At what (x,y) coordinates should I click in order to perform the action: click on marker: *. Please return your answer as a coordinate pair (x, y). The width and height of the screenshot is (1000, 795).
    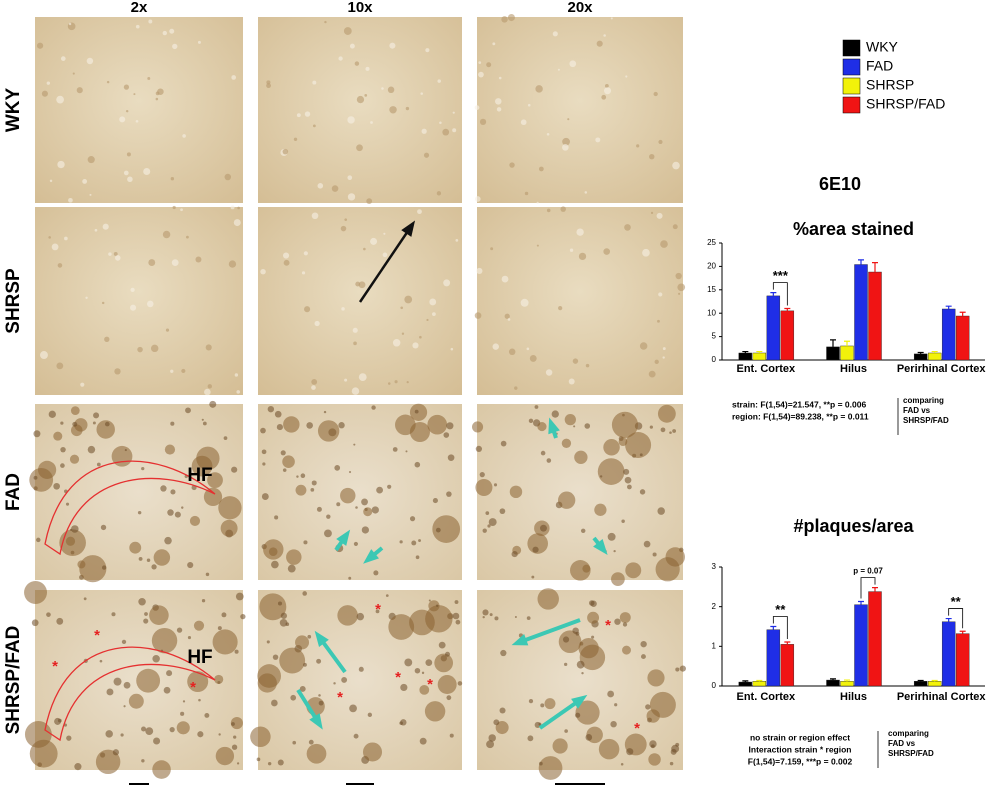
    Looking at the image, I should click on (608, 625).